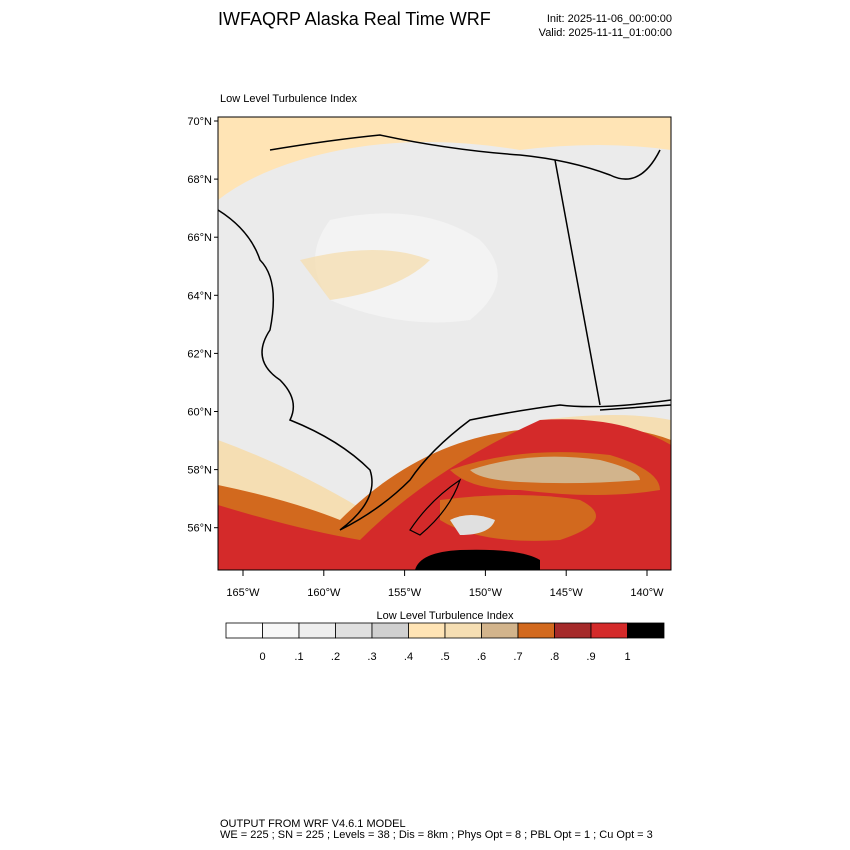 This screenshot has height=850, width=850. I want to click on lat-label: 68°N, so click(199, 180).